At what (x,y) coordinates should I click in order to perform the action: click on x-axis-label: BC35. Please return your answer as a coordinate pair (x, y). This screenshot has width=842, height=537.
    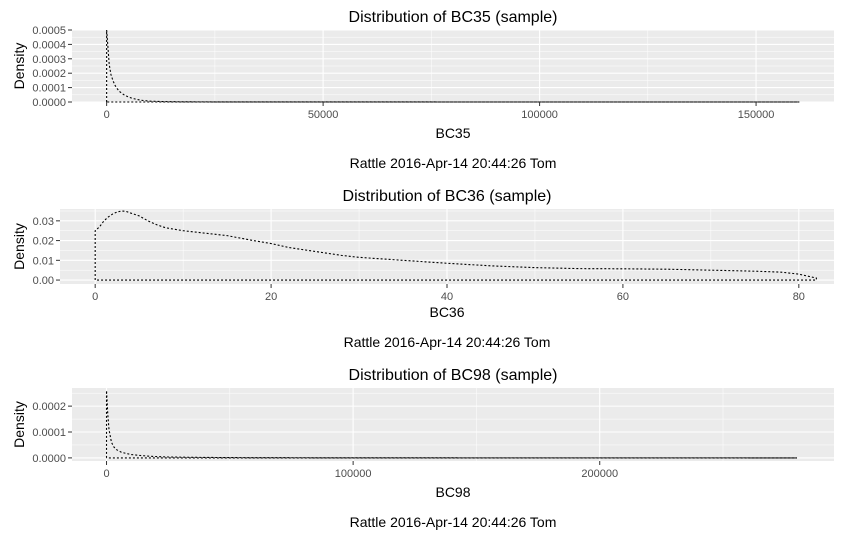
    Looking at the image, I should click on (452, 133).